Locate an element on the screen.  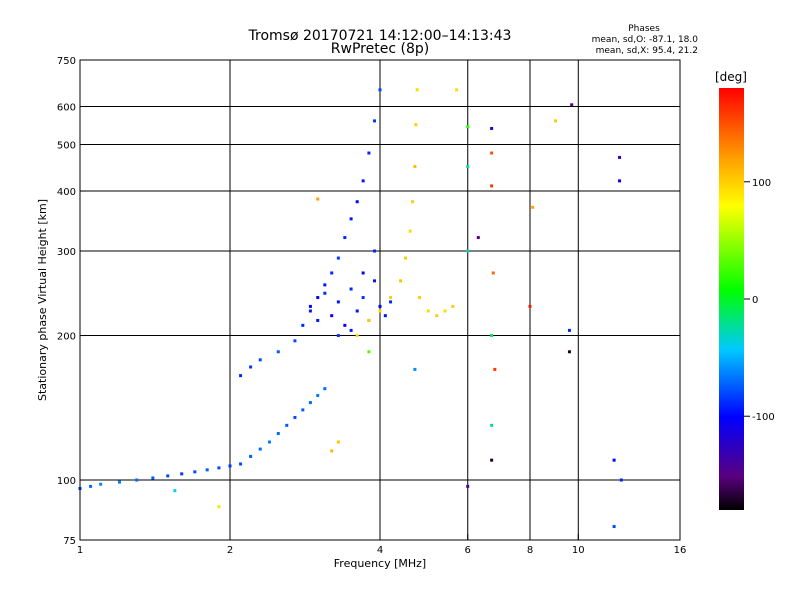
colorbar-label: [deg] is located at coordinates (731, 77).